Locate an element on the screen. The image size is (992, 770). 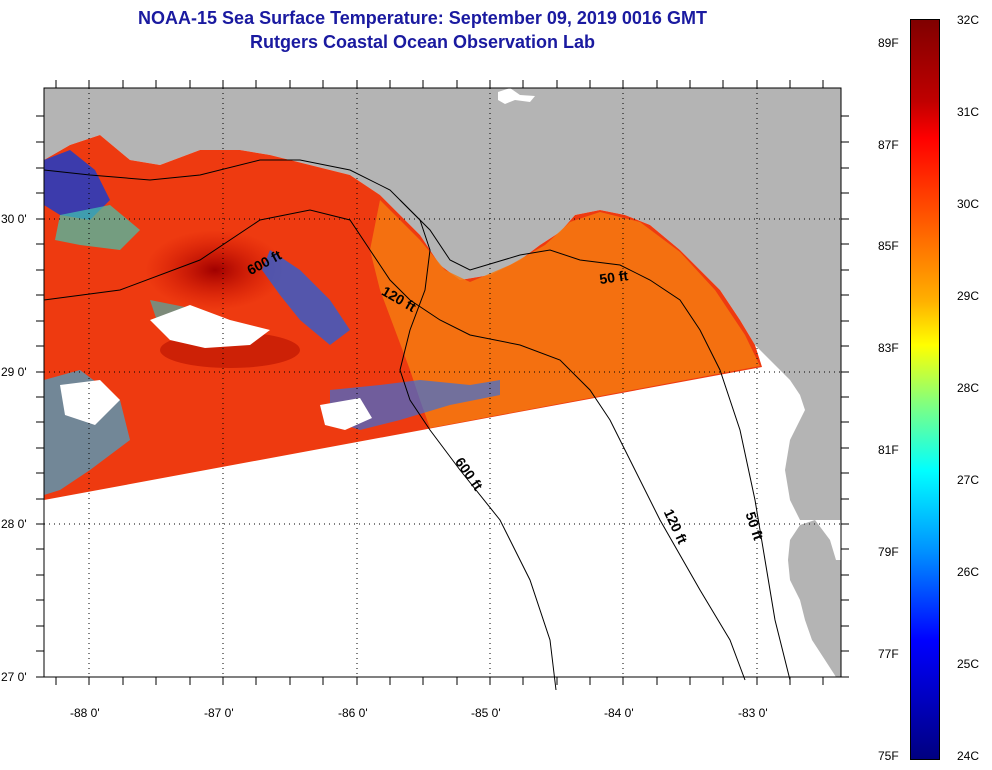
lat-label-29: 29 0' is located at coordinates (14, 372).